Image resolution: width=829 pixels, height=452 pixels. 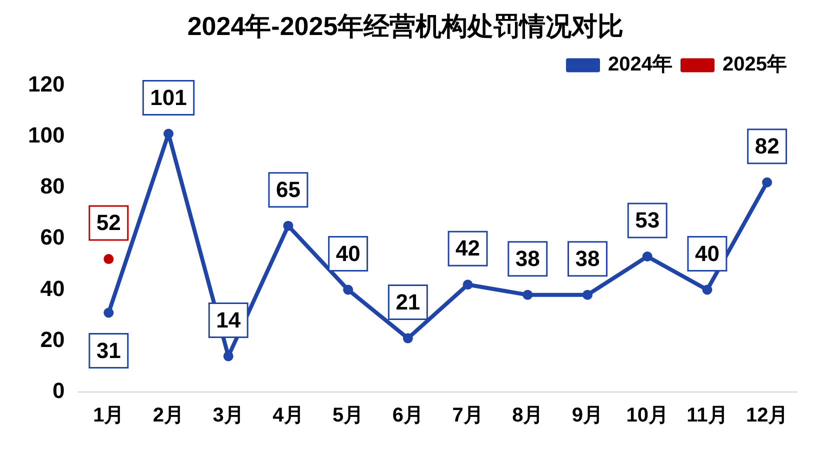 What do you see at coordinates (408, 415) in the screenshot?
I see `x-tick-label: 6月` at bounding box center [408, 415].